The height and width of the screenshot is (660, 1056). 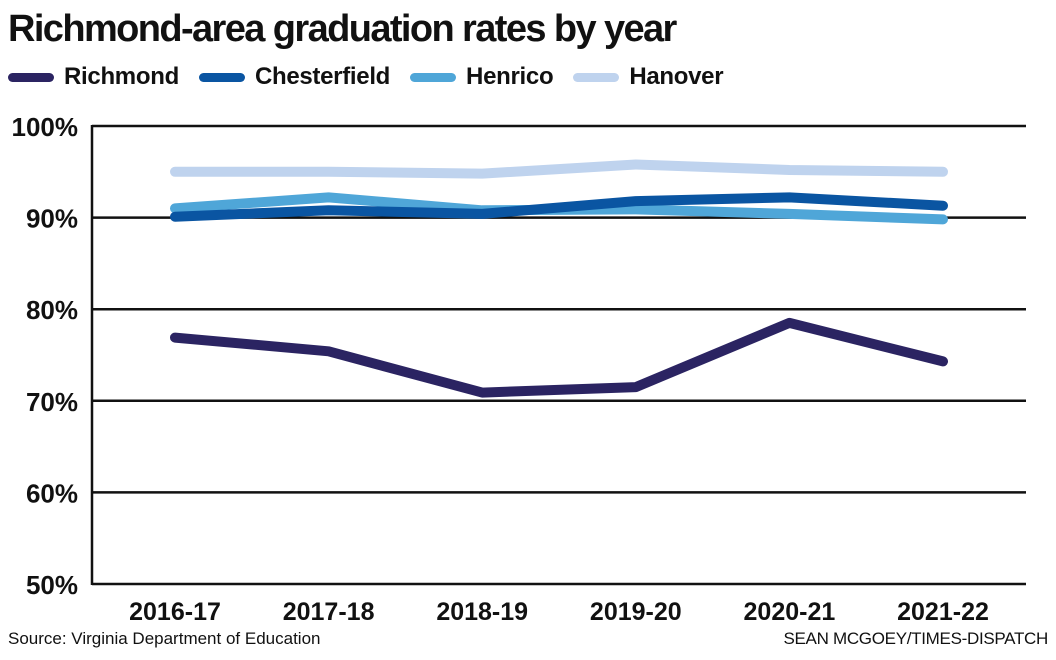 What do you see at coordinates (636, 611) in the screenshot?
I see `x-tick-label-2019-20: 2019-20` at bounding box center [636, 611].